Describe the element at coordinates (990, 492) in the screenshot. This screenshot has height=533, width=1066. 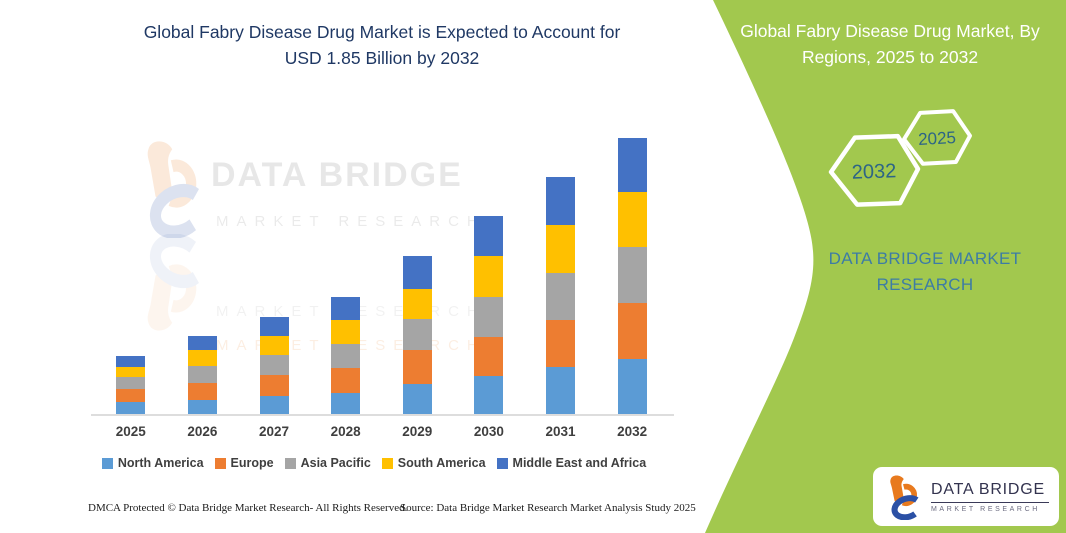
I see `logo-name: DATA BRIDGE` at that location.